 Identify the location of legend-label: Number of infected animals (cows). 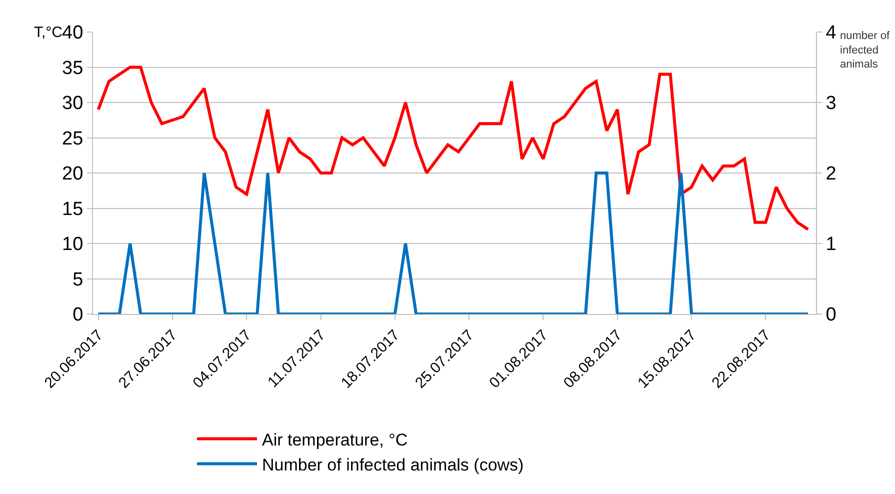
(393, 464).